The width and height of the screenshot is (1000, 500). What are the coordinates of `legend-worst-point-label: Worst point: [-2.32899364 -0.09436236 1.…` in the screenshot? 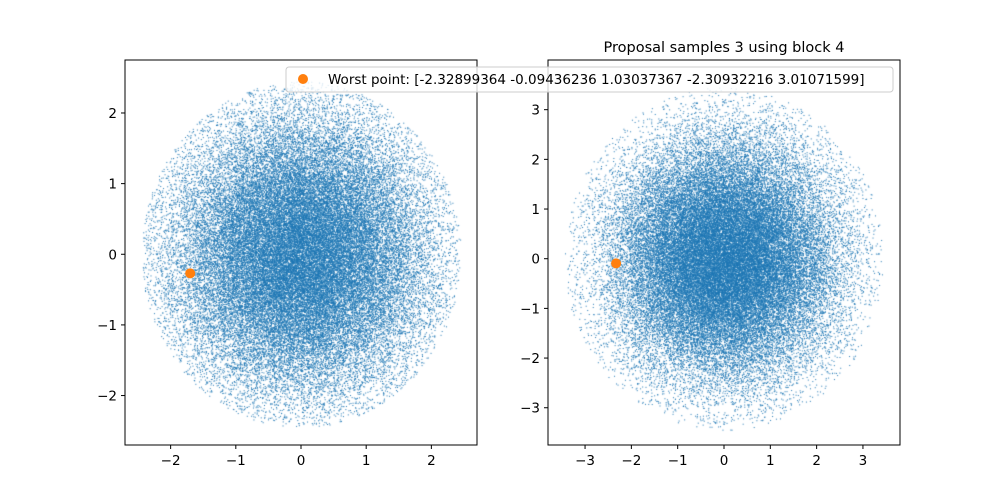 It's located at (596, 80).